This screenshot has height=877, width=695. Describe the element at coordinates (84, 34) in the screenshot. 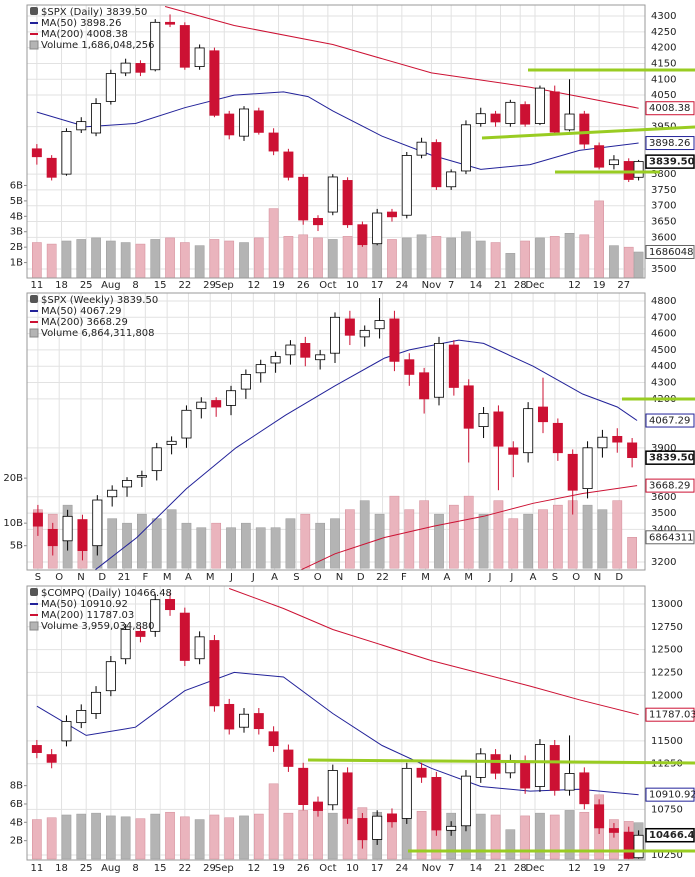

I see `legend-label: MA(200) 4008.38` at that location.